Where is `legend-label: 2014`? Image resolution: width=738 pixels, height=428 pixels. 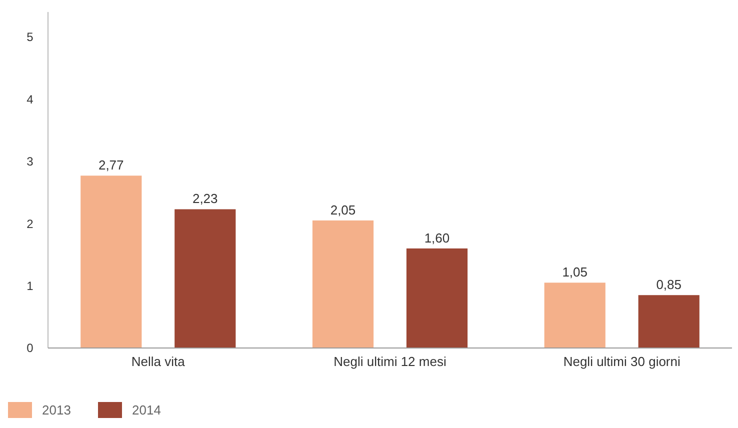
legend-label: 2014 is located at coordinates (146, 410).